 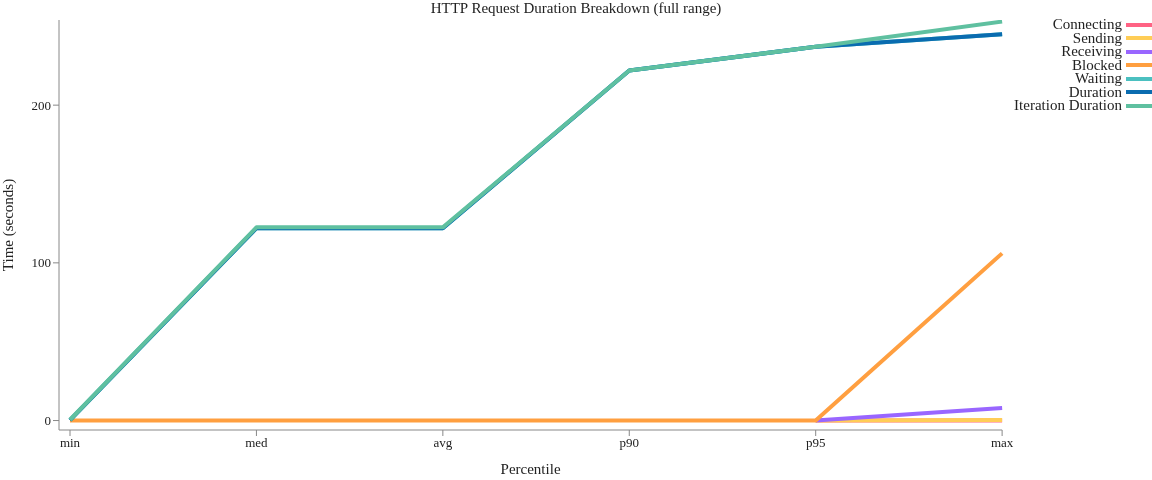 I want to click on x-tick-label: max, so click(x=1002, y=443).